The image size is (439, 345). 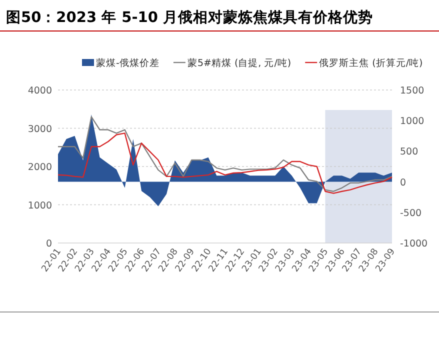 What do you see at coordinates (412, 91) in the screenshot?
I see `y2-tick-label: 1500` at bounding box center [412, 91].